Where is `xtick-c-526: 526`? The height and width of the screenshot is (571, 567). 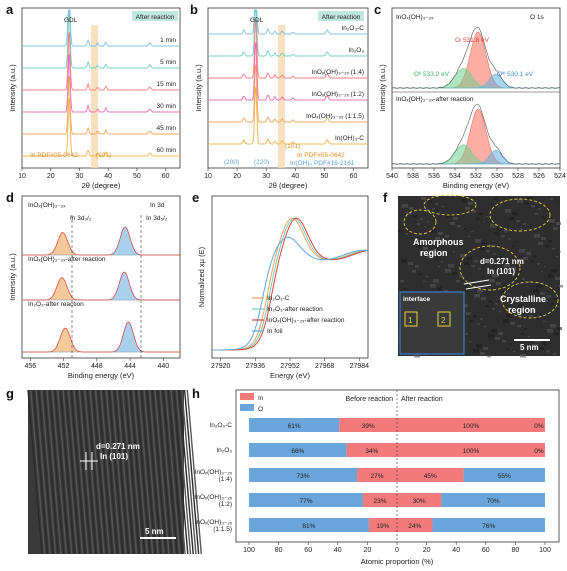
xtick-c-526: 526 is located at coordinates (539, 176).